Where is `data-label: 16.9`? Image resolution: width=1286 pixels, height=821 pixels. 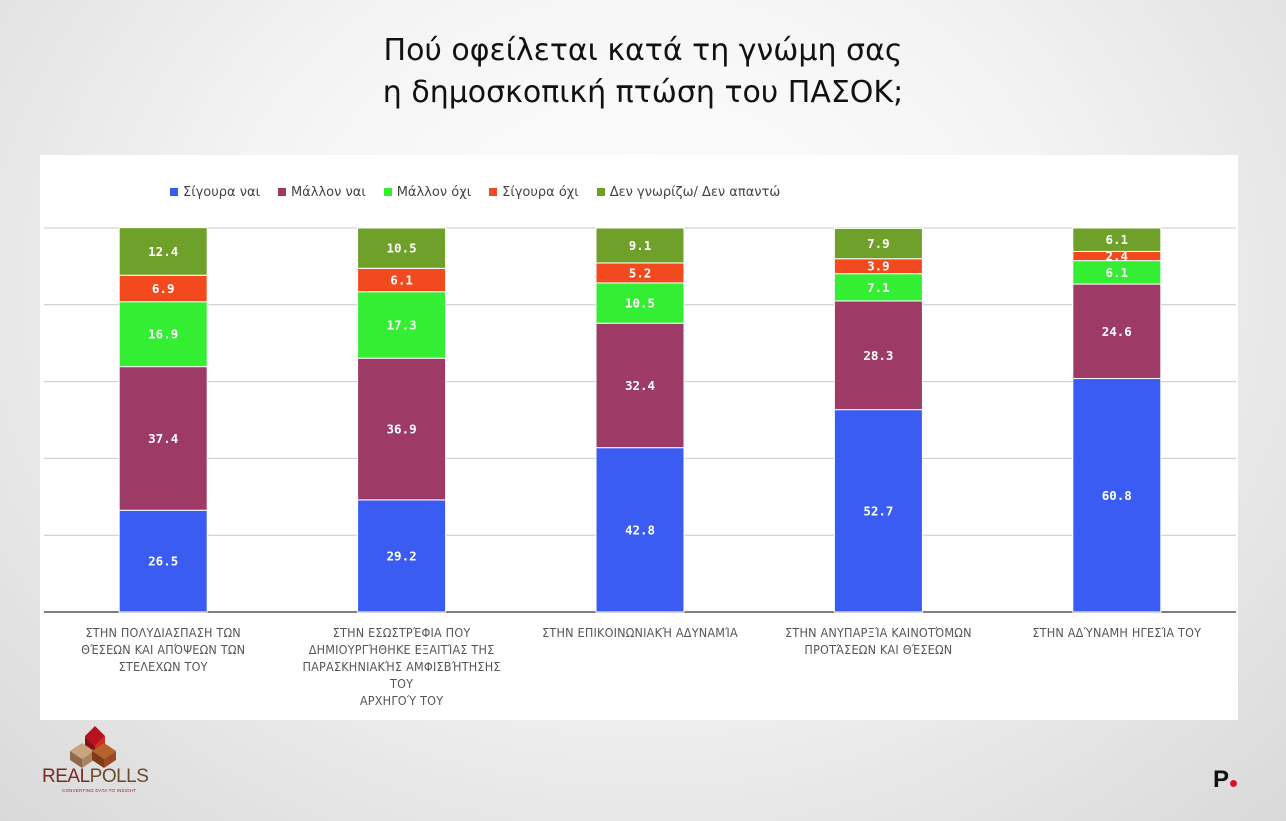
data-label: 16.9 is located at coordinates (163, 334).